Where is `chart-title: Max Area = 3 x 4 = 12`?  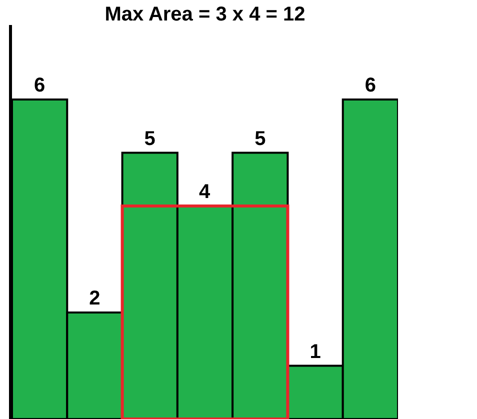
chart-title: Max Area = 3 x 4 = 12 is located at coordinates (205, 14).